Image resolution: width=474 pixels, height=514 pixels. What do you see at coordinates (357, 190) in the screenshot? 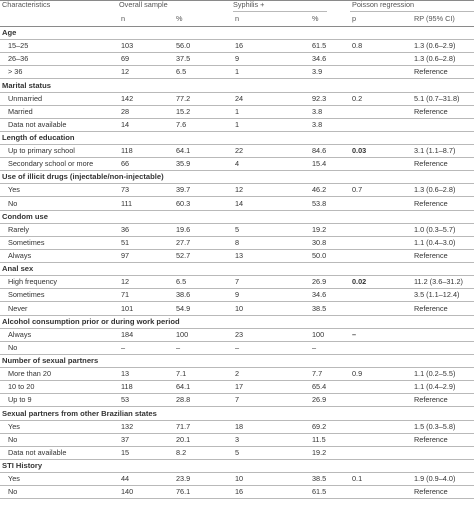
I see `p-value-cell: 0.7` at bounding box center [357, 190].